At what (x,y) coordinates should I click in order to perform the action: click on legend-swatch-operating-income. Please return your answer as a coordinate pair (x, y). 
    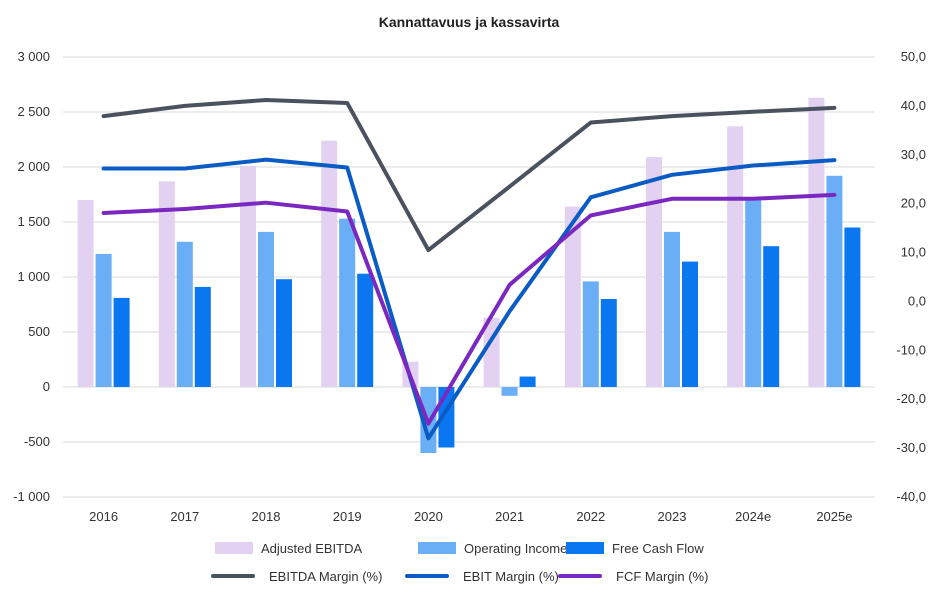
    Looking at the image, I should click on (437, 548).